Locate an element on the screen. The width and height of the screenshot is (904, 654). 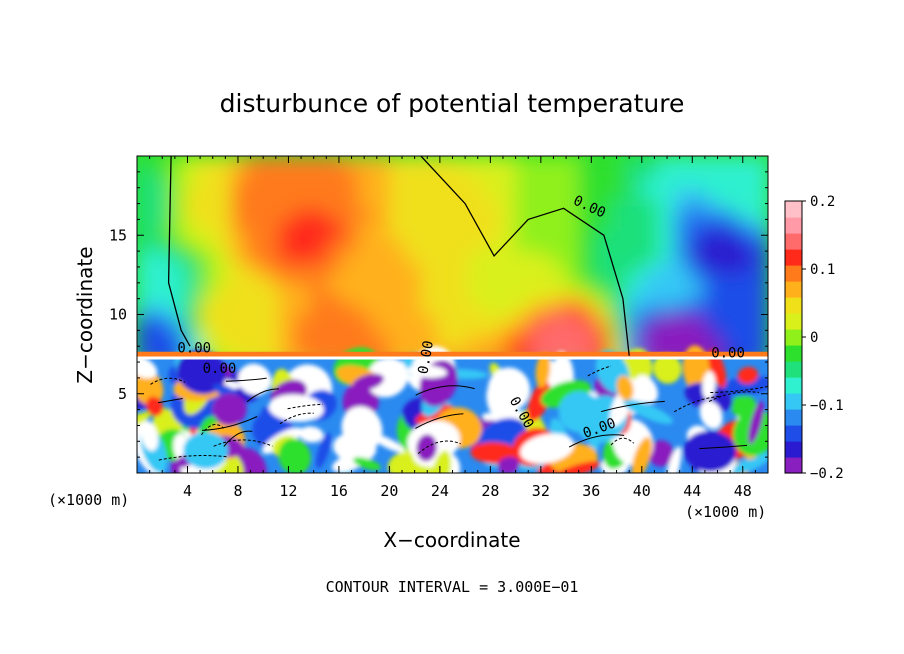
x-tick-label: 40 is located at coordinates (642, 491).